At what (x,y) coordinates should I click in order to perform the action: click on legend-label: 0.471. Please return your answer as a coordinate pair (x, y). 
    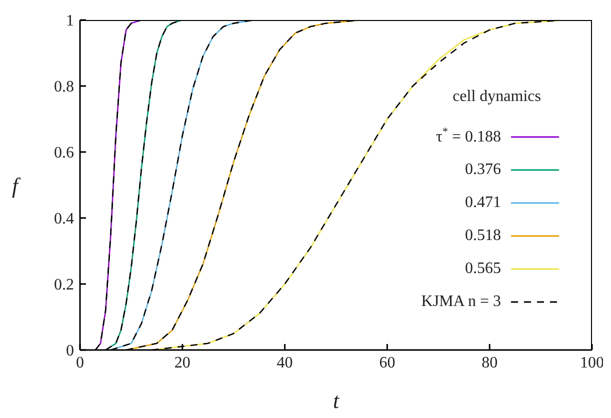
    Looking at the image, I should click on (483, 203).